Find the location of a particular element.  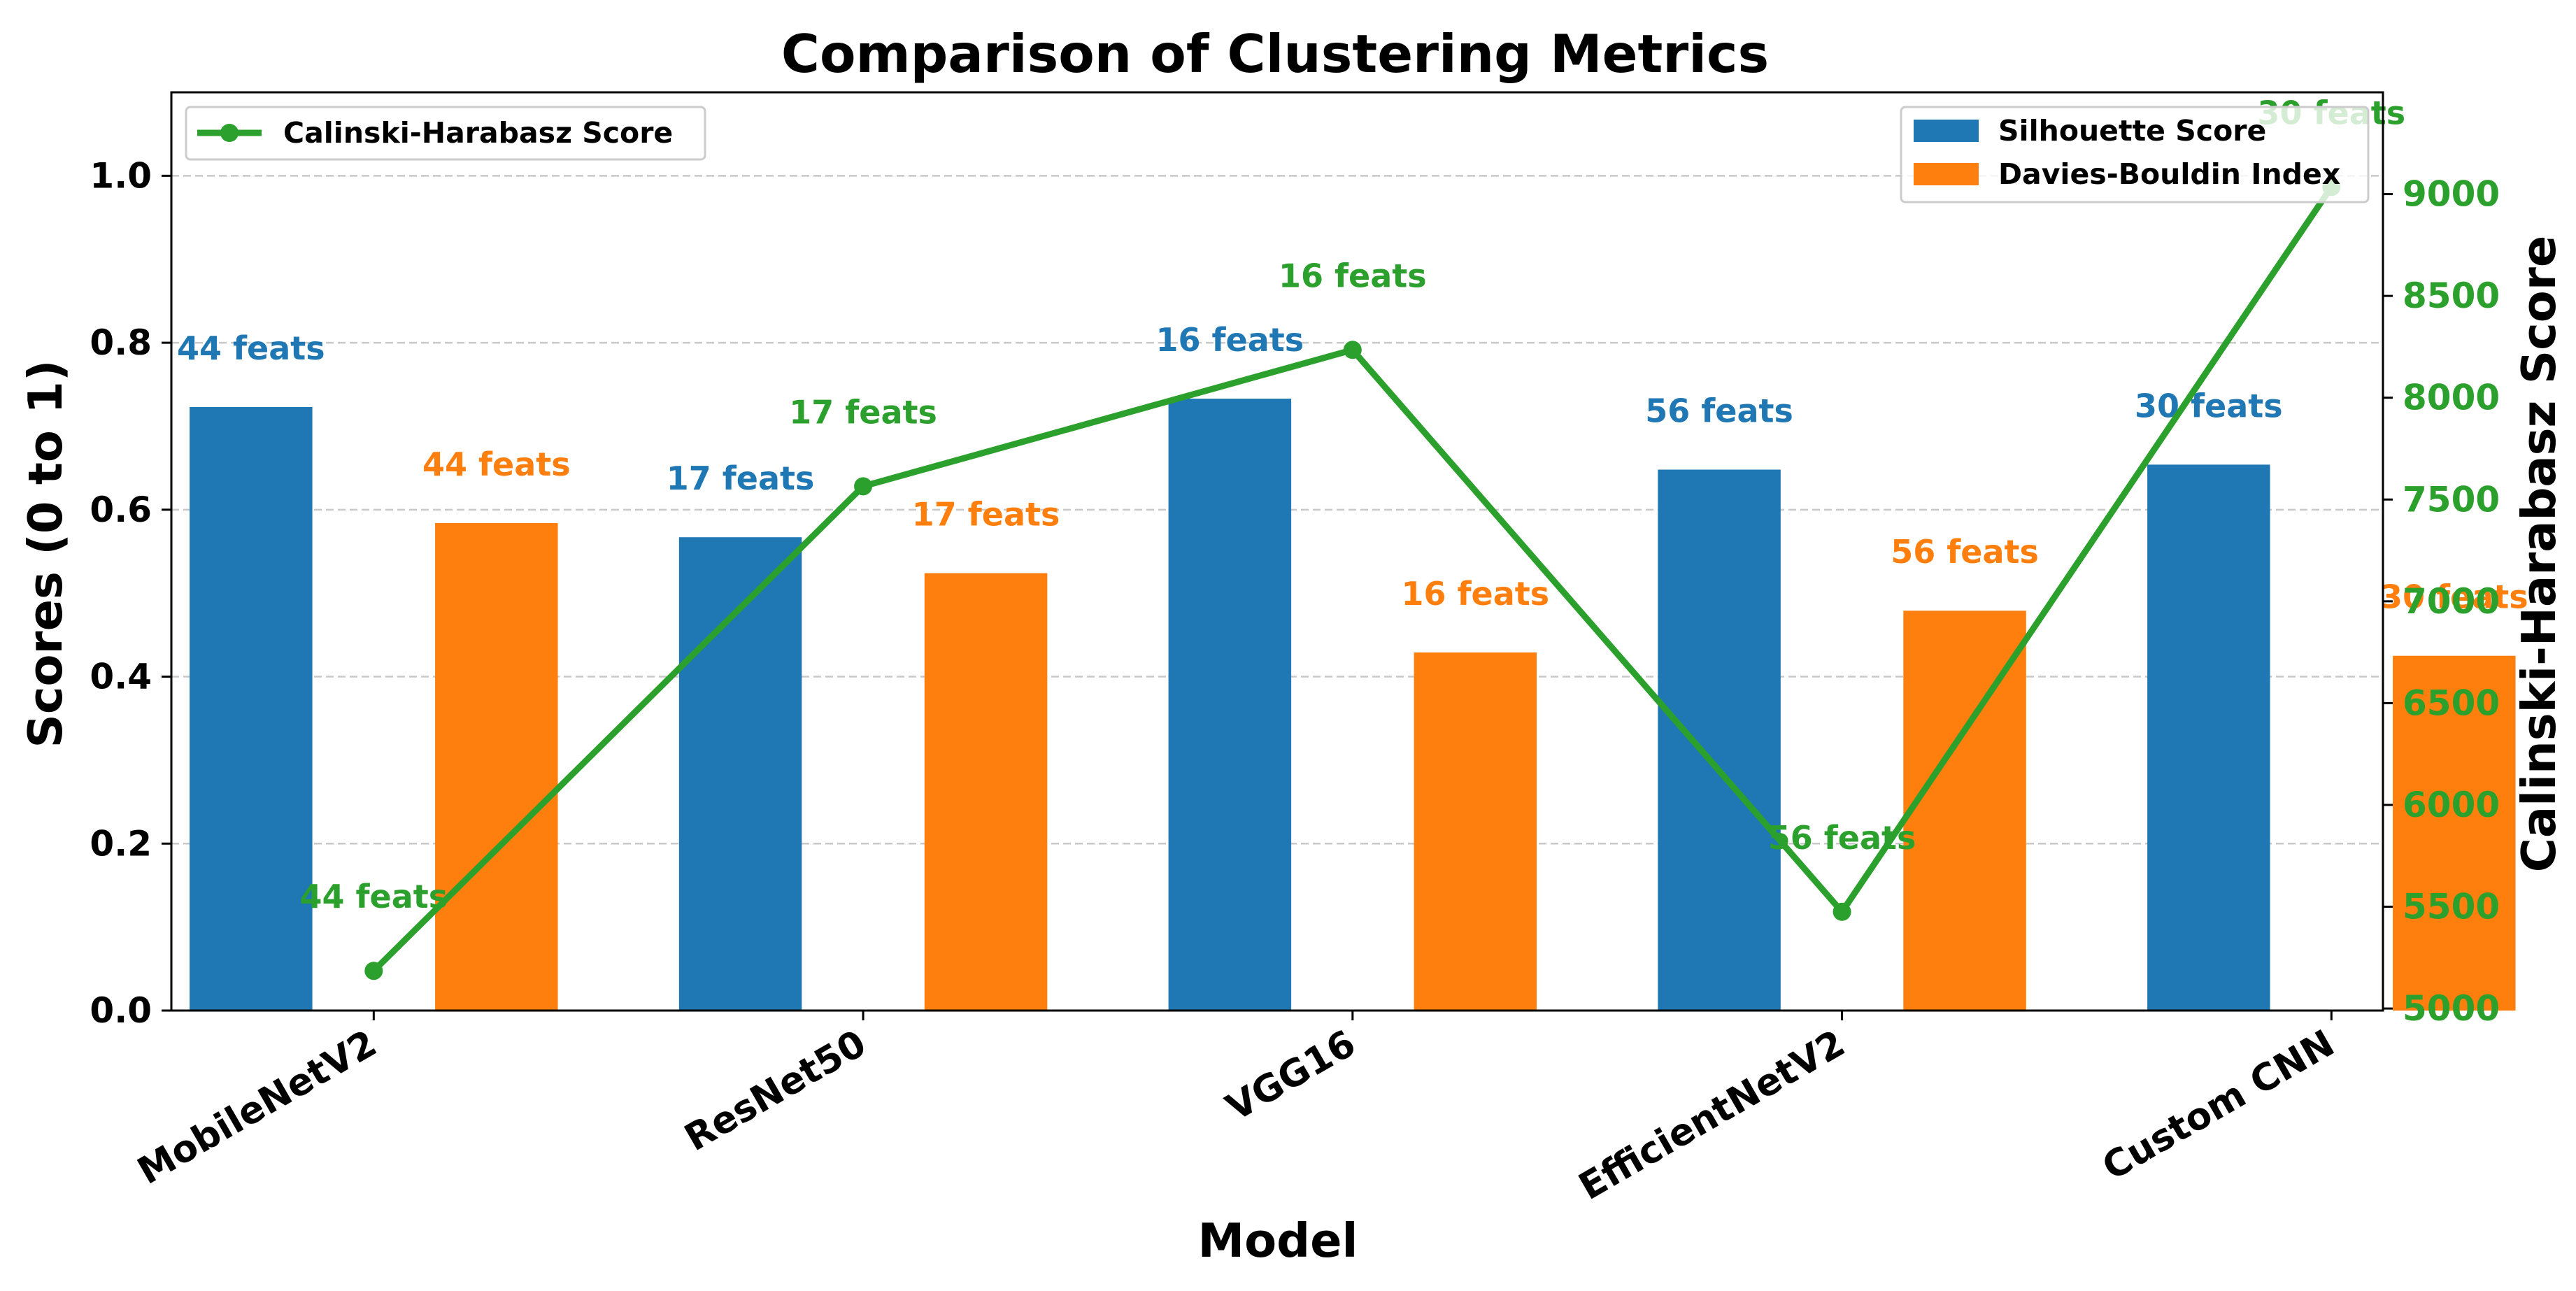

y-tick-label: 0.6 is located at coordinates (121, 510).